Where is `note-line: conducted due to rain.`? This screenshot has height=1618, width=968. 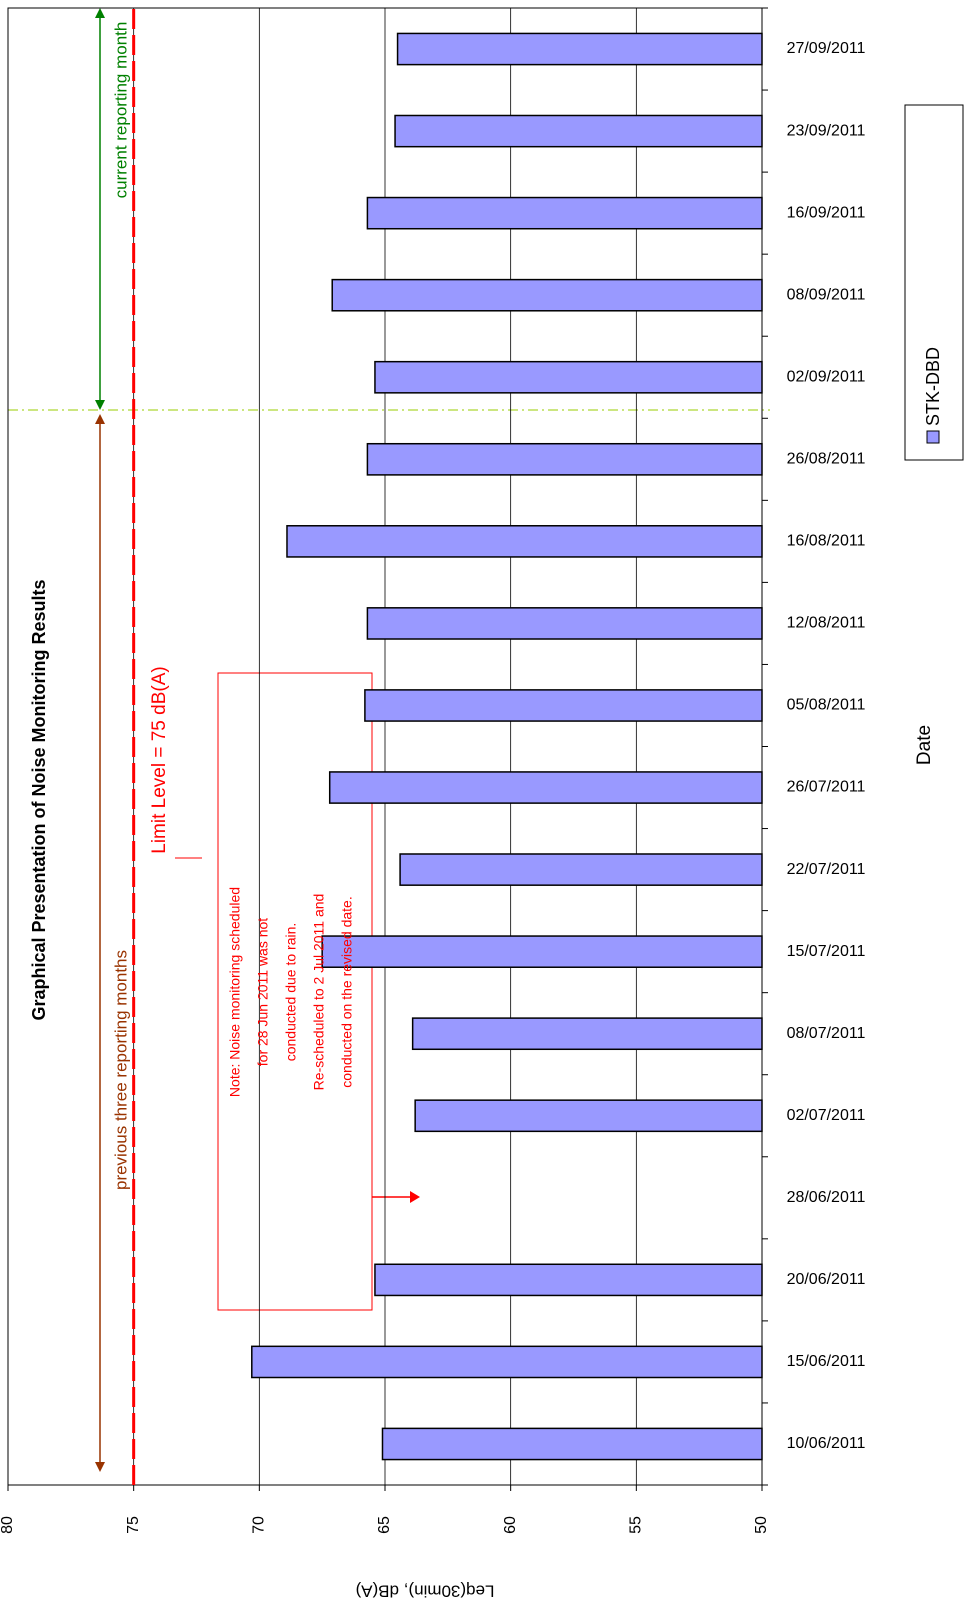
note-line: conducted due to rain. is located at coordinates (291, 992).